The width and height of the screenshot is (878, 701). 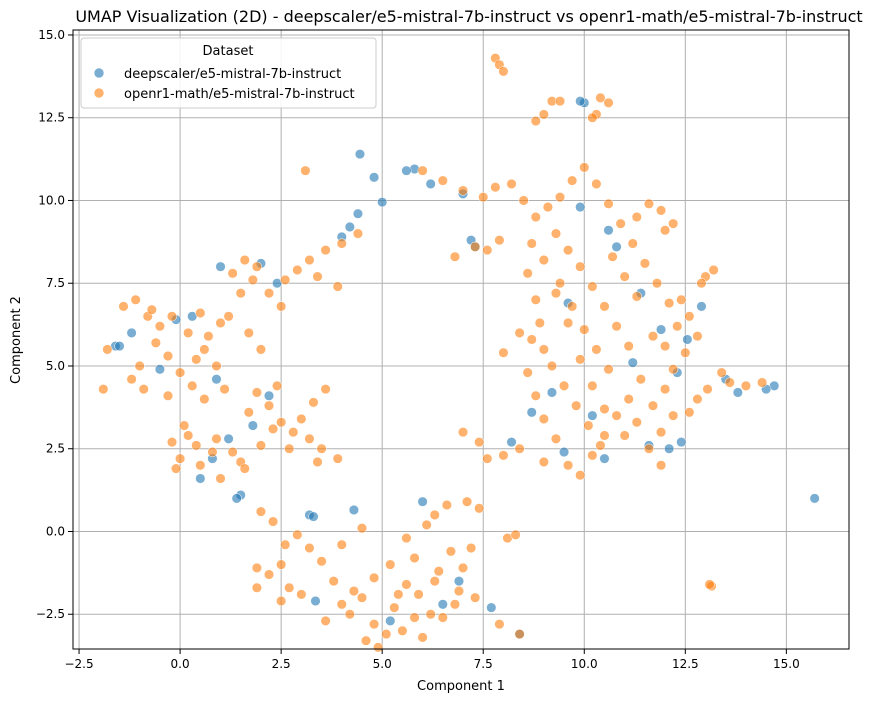 I want to click on legend-label-openr1: openr1-math/e5-mistral-7b-instruct, so click(x=239, y=94).